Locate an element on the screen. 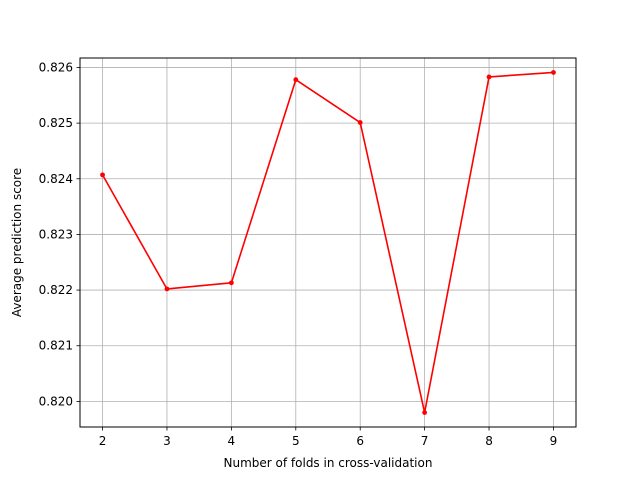 This screenshot has width=640, height=480. x-tick-label: 2 is located at coordinates (103, 441).